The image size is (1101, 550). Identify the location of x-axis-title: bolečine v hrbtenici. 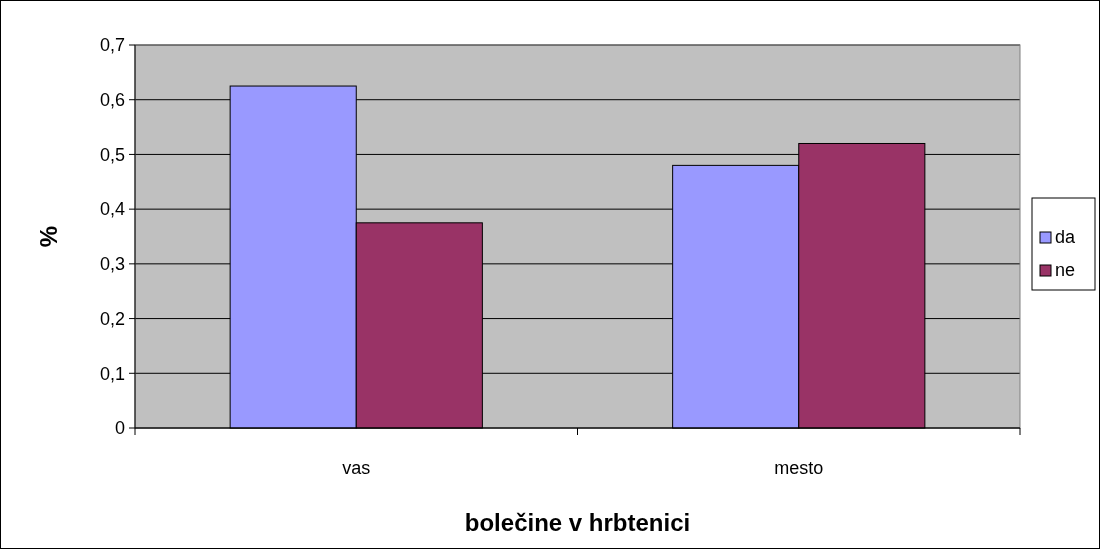
(577, 522).